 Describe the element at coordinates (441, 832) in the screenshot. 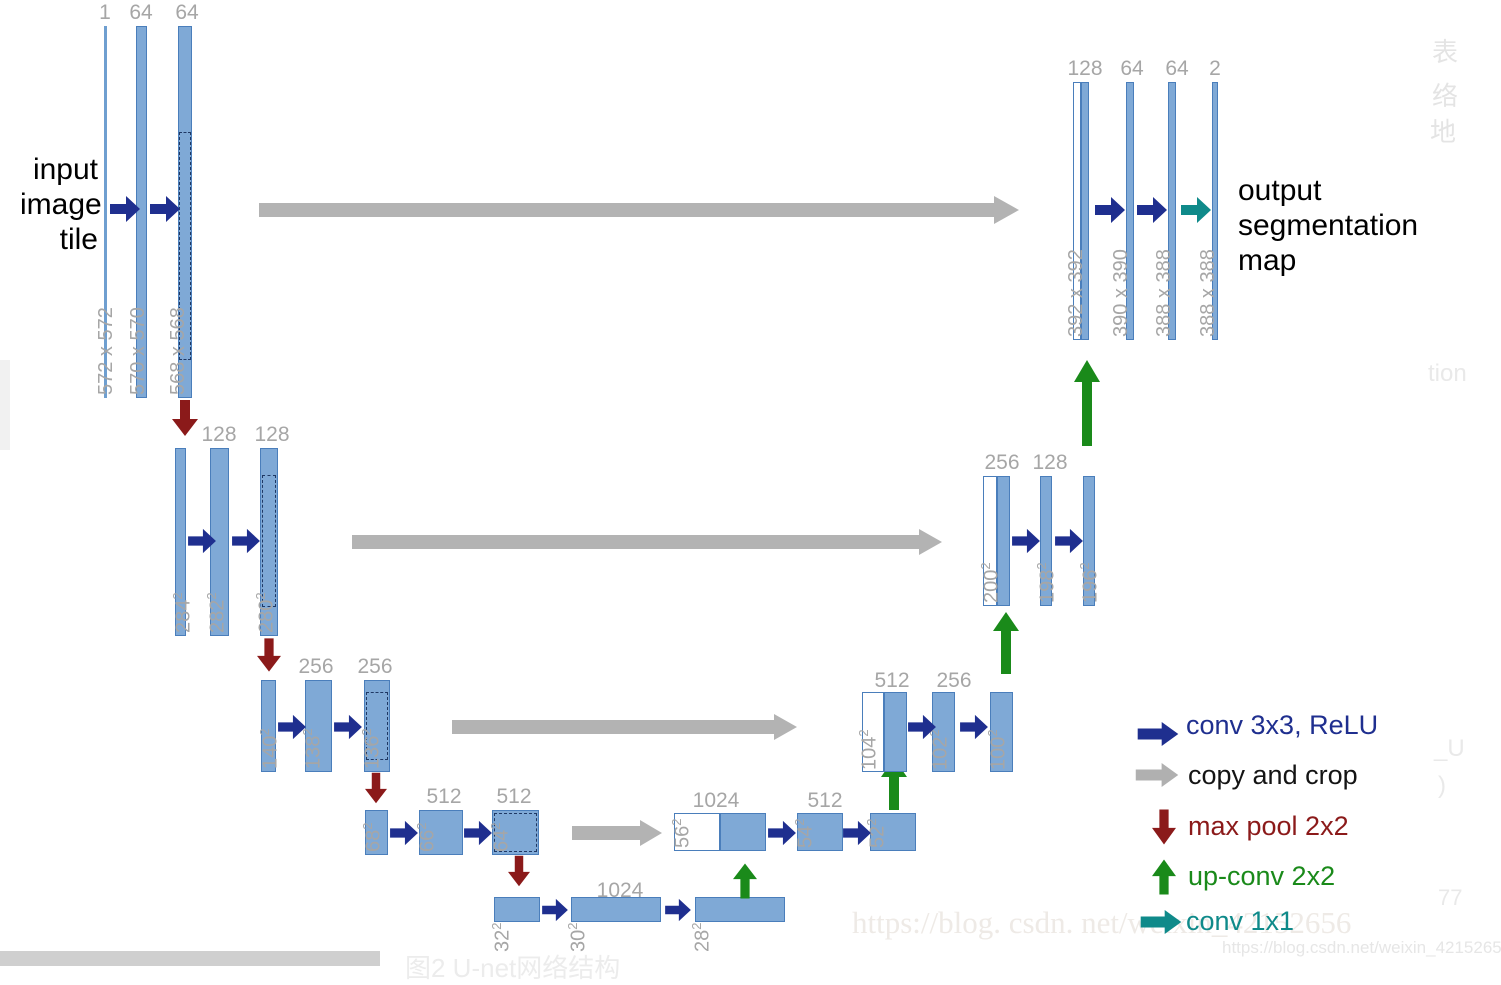

I see `feature-block-enc4-b` at that location.